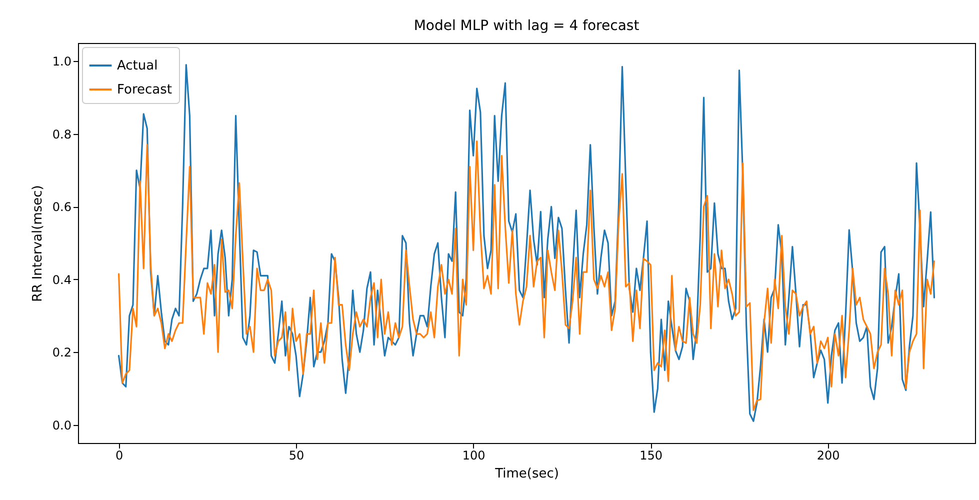 This screenshot has height=500, width=979. Describe the element at coordinates (526, 474) in the screenshot. I see `x-axis-title: Time(sec)` at that location.